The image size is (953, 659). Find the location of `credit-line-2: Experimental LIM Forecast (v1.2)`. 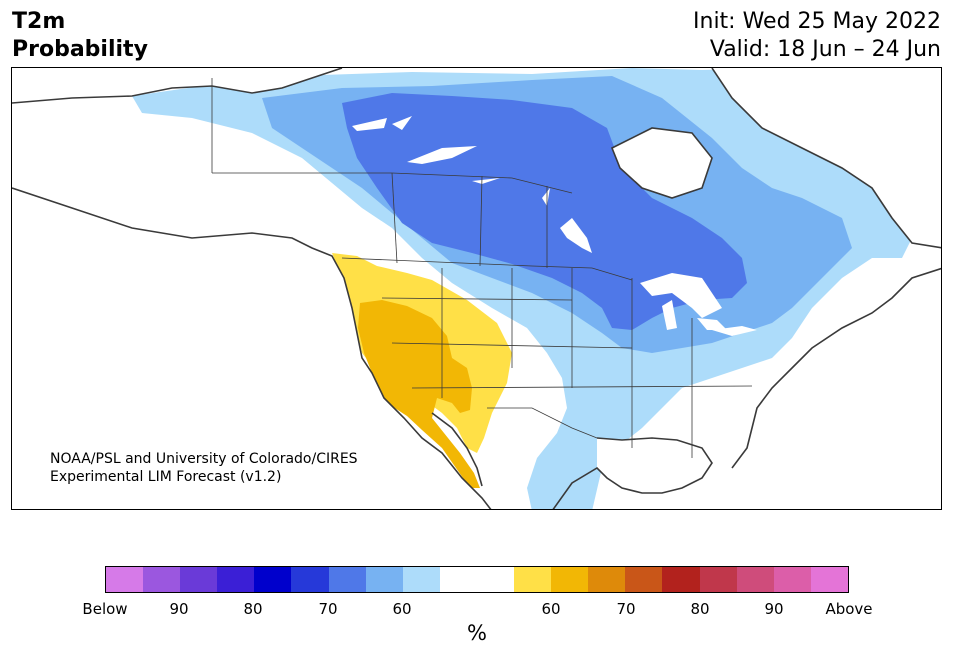

credit-line-2: Experimental LIM Forecast (v1.2) is located at coordinates (166, 477).